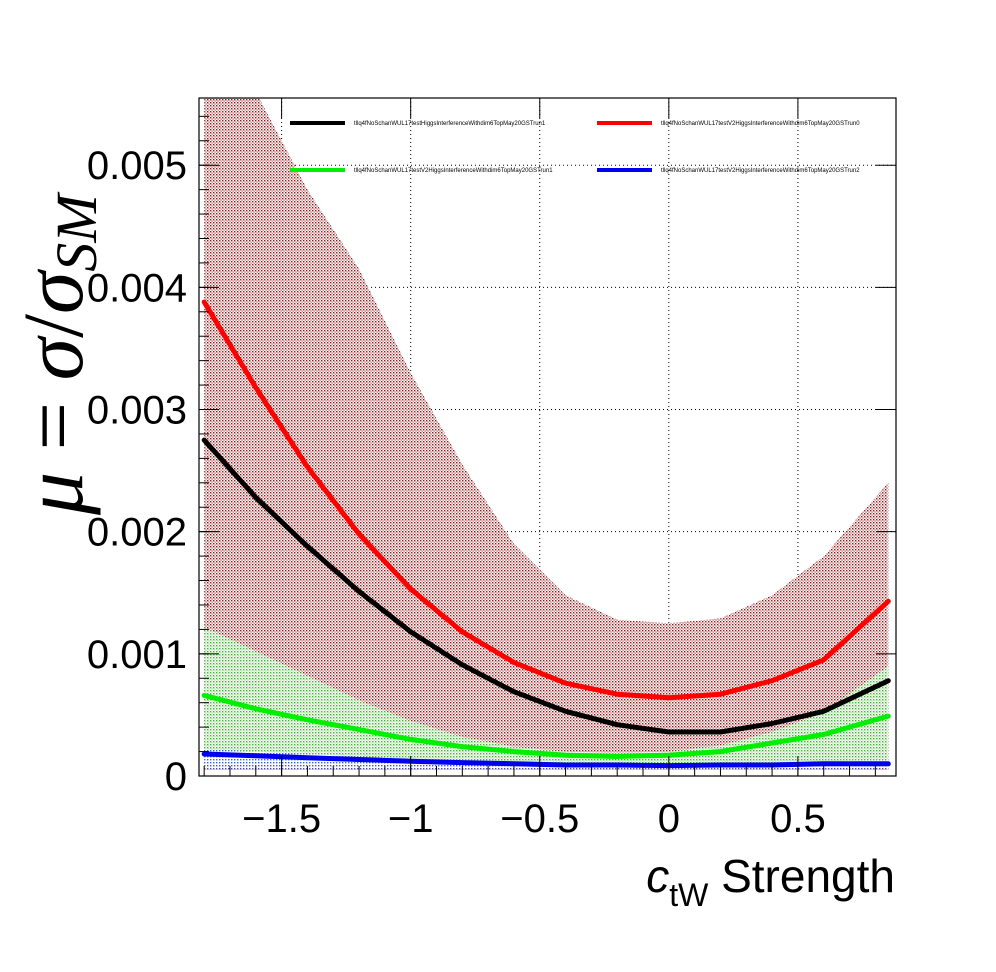  I want to click on y-tick-label: 0.005, so click(137, 166).